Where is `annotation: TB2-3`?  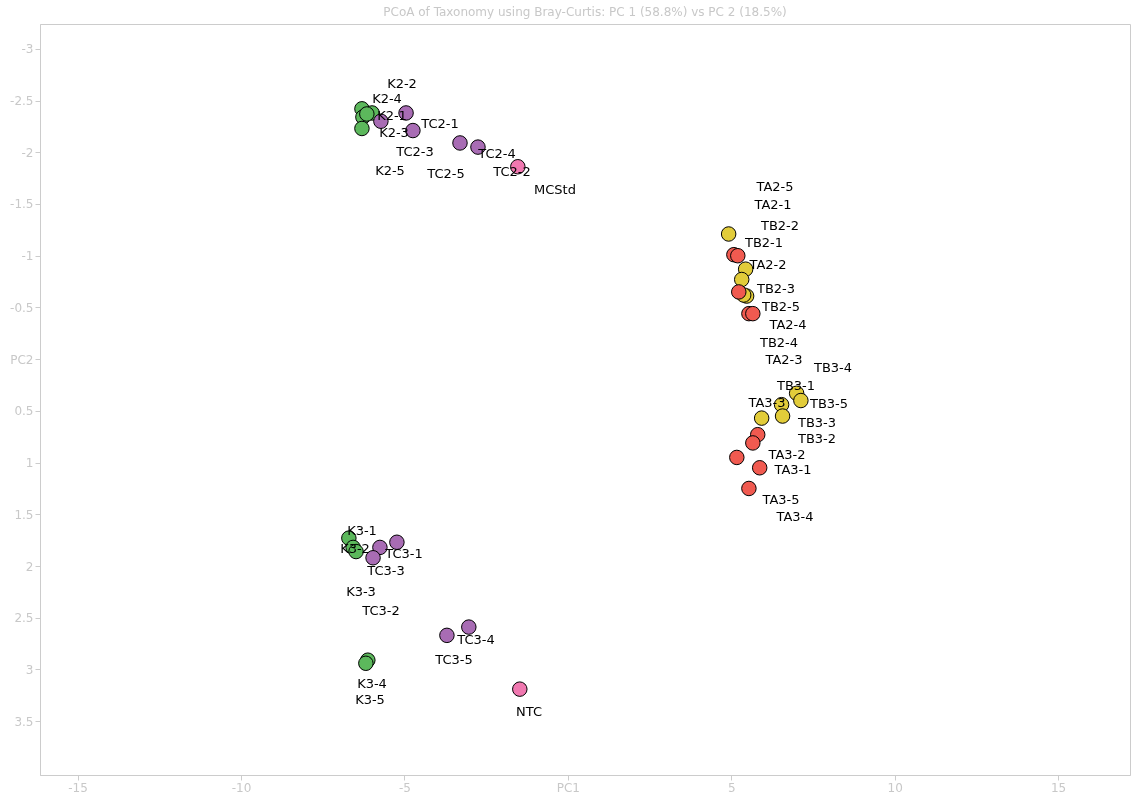 annotation: TB2-3 is located at coordinates (775, 288).